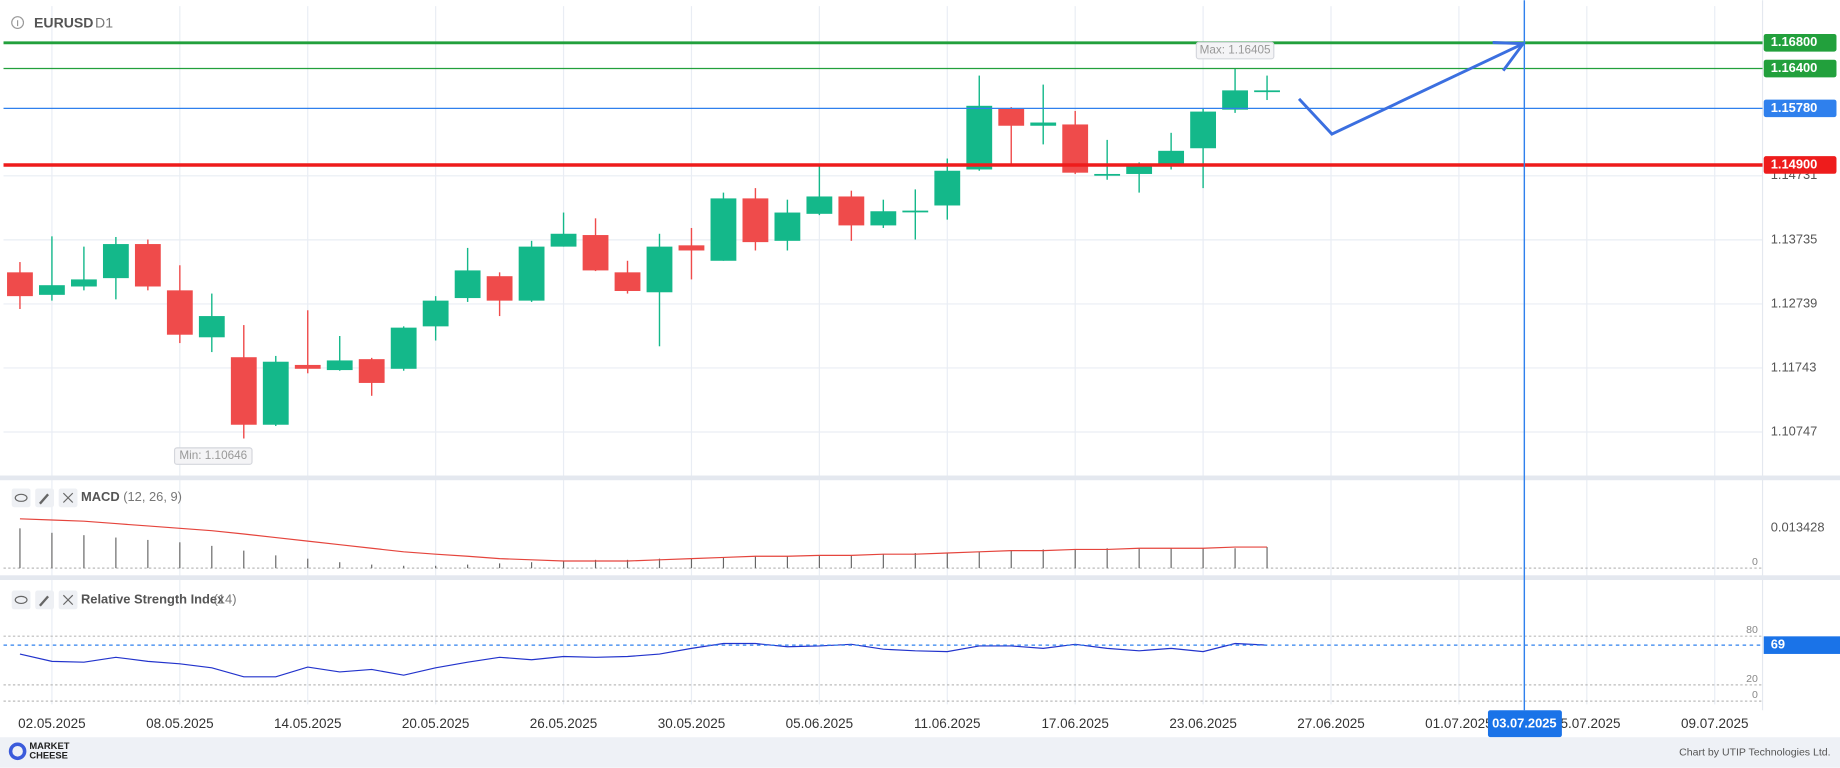 This screenshot has height=768, width=1840. I want to click on logo-text: MARKET, so click(49, 746).